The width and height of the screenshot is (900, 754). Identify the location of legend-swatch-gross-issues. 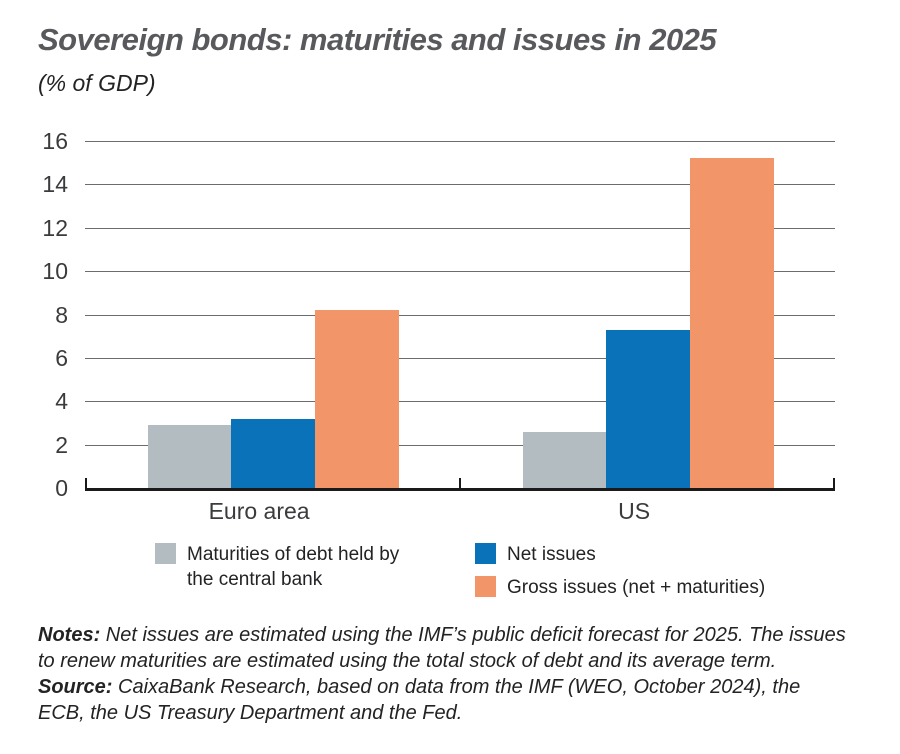
(485, 586).